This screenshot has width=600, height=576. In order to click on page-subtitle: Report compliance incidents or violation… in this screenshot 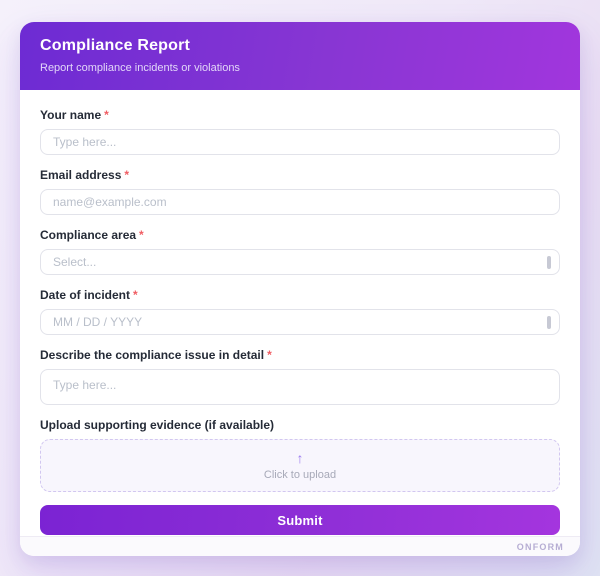, I will do `click(140, 68)`.